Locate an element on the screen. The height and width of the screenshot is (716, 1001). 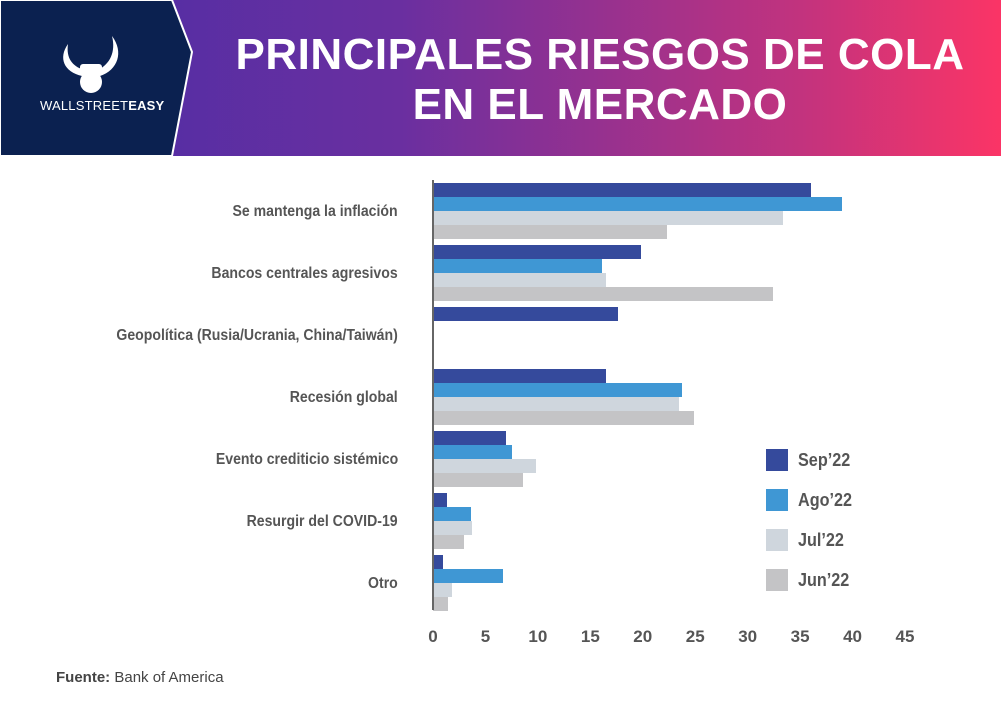
category-label: Recesión global is located at coordinates (344, 397).